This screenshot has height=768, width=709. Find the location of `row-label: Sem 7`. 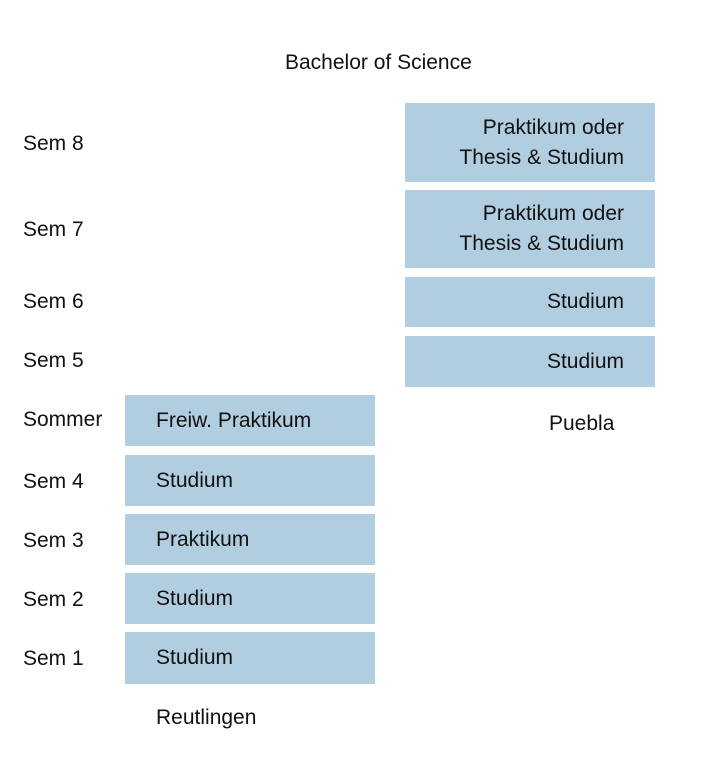

row-label: Sem 7 is located at coordinates (53, 229).